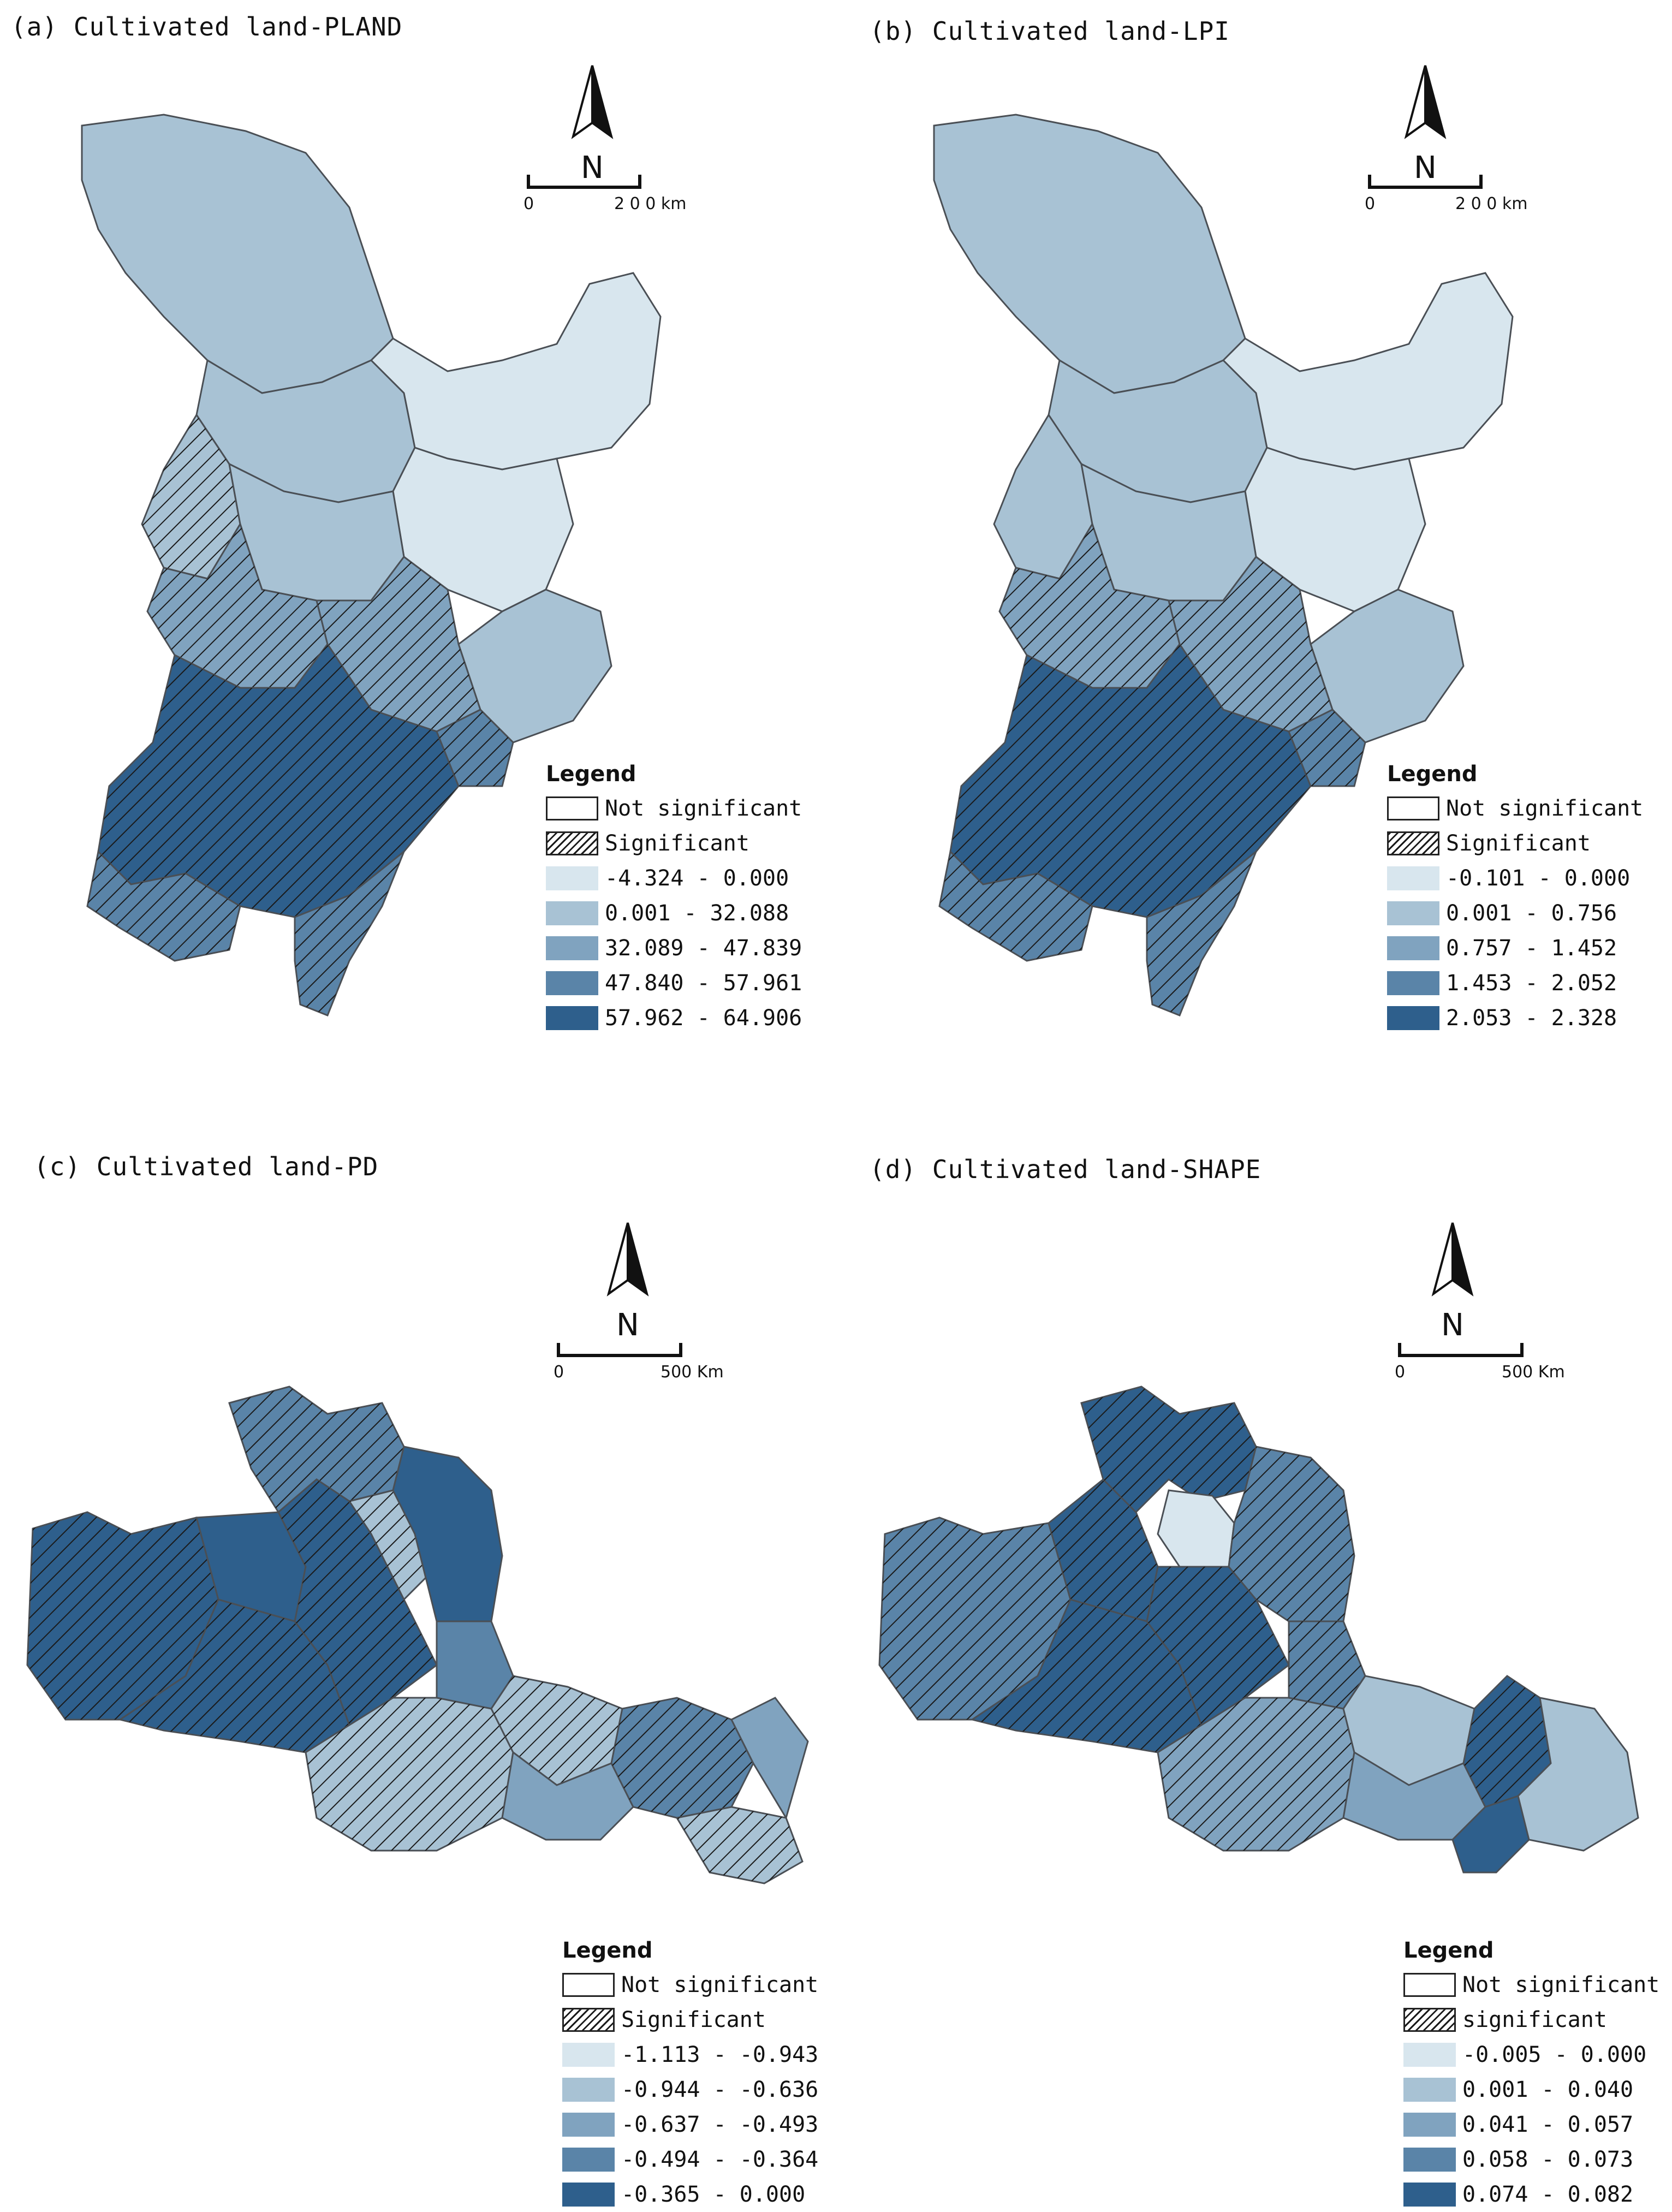  What do you see at coordinates (1532, 913) in the screenshot?
I see `legend-label: 0.001 - 0.756` at bounding box center [1532, 913].